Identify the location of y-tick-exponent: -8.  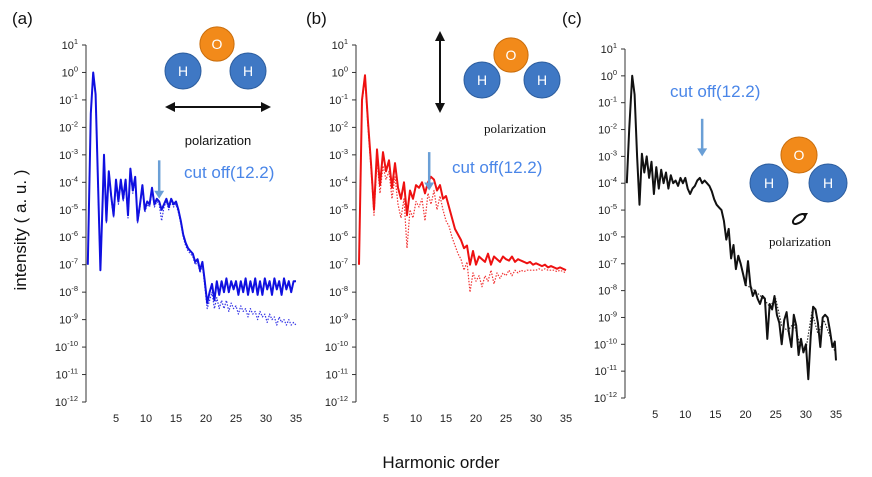
(344, 288).